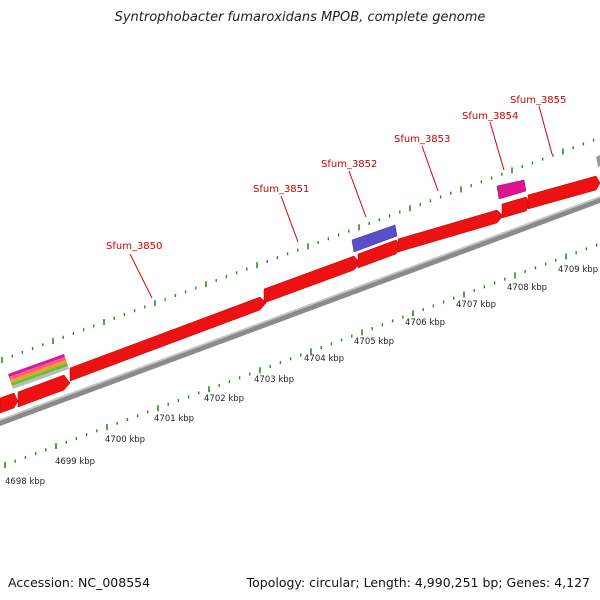 The height and width of the screenshot is (600, 600). What do you see at coordinates (578, 270) in the screenshot?
I see `kbp-label-4709: 4709 kbp` at bounding box center [578, 270].